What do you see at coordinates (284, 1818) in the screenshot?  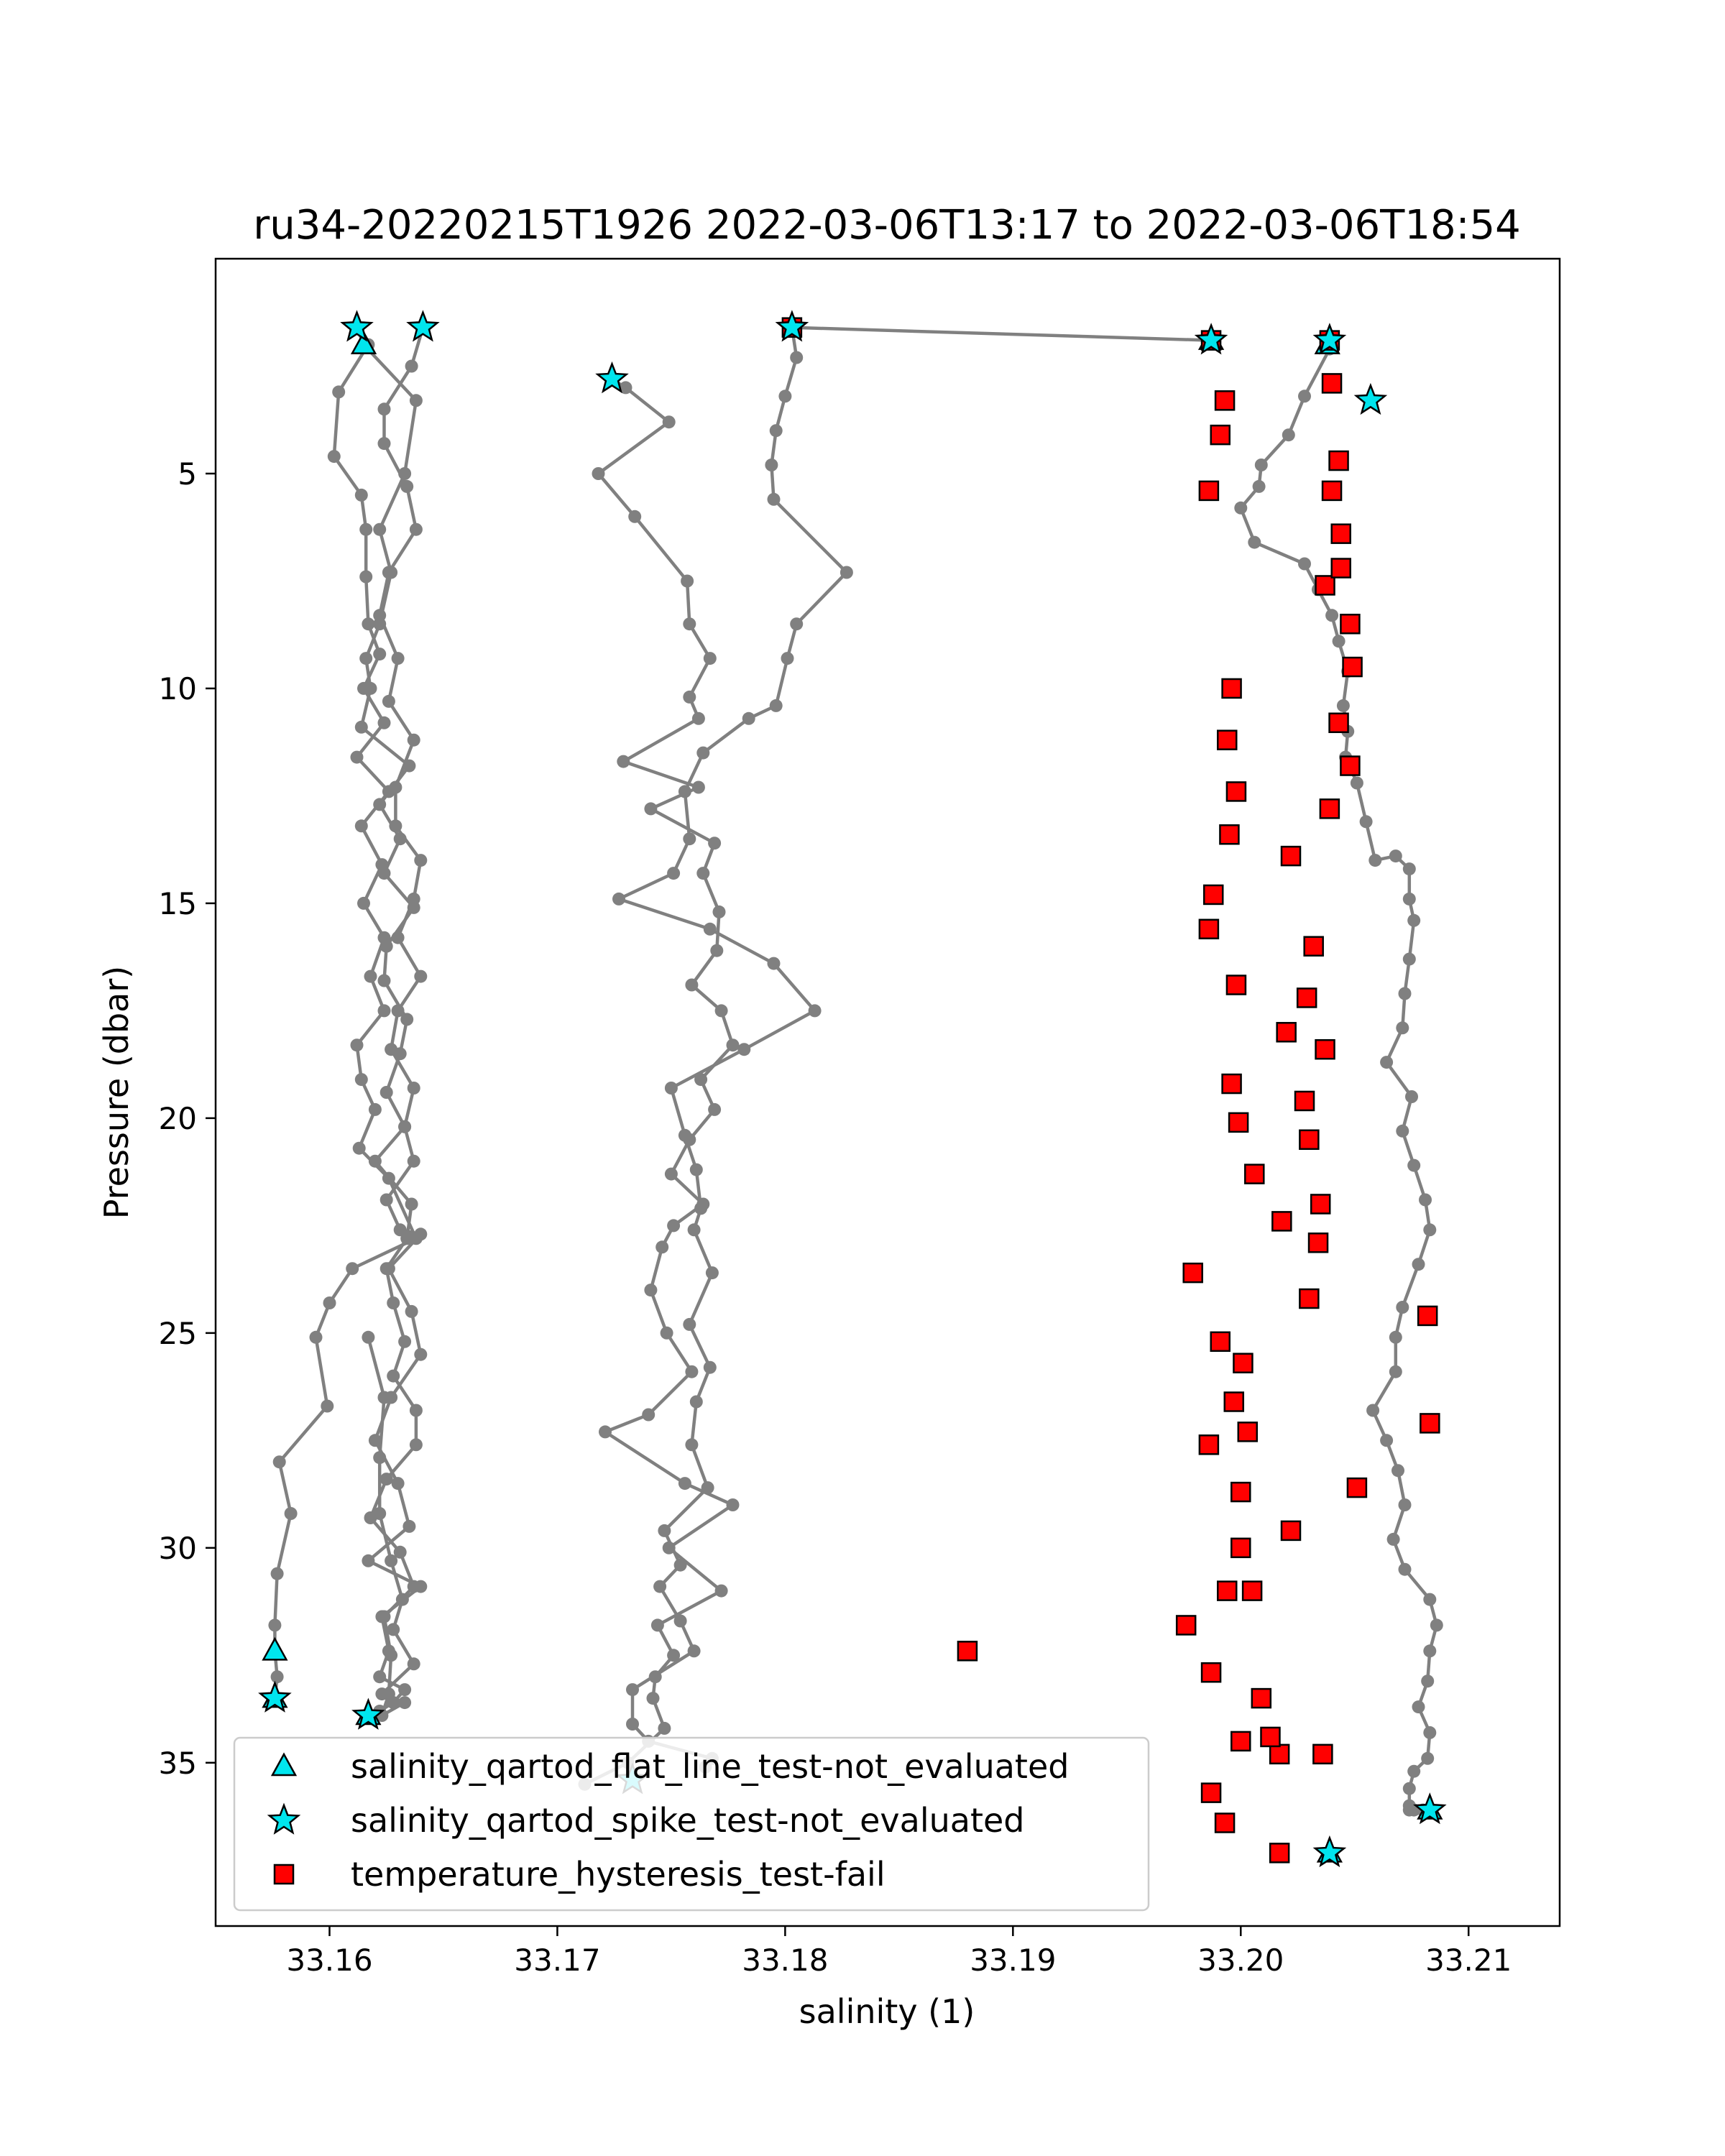 I see `legend-star-marker` at bounding box center [284, 1818].